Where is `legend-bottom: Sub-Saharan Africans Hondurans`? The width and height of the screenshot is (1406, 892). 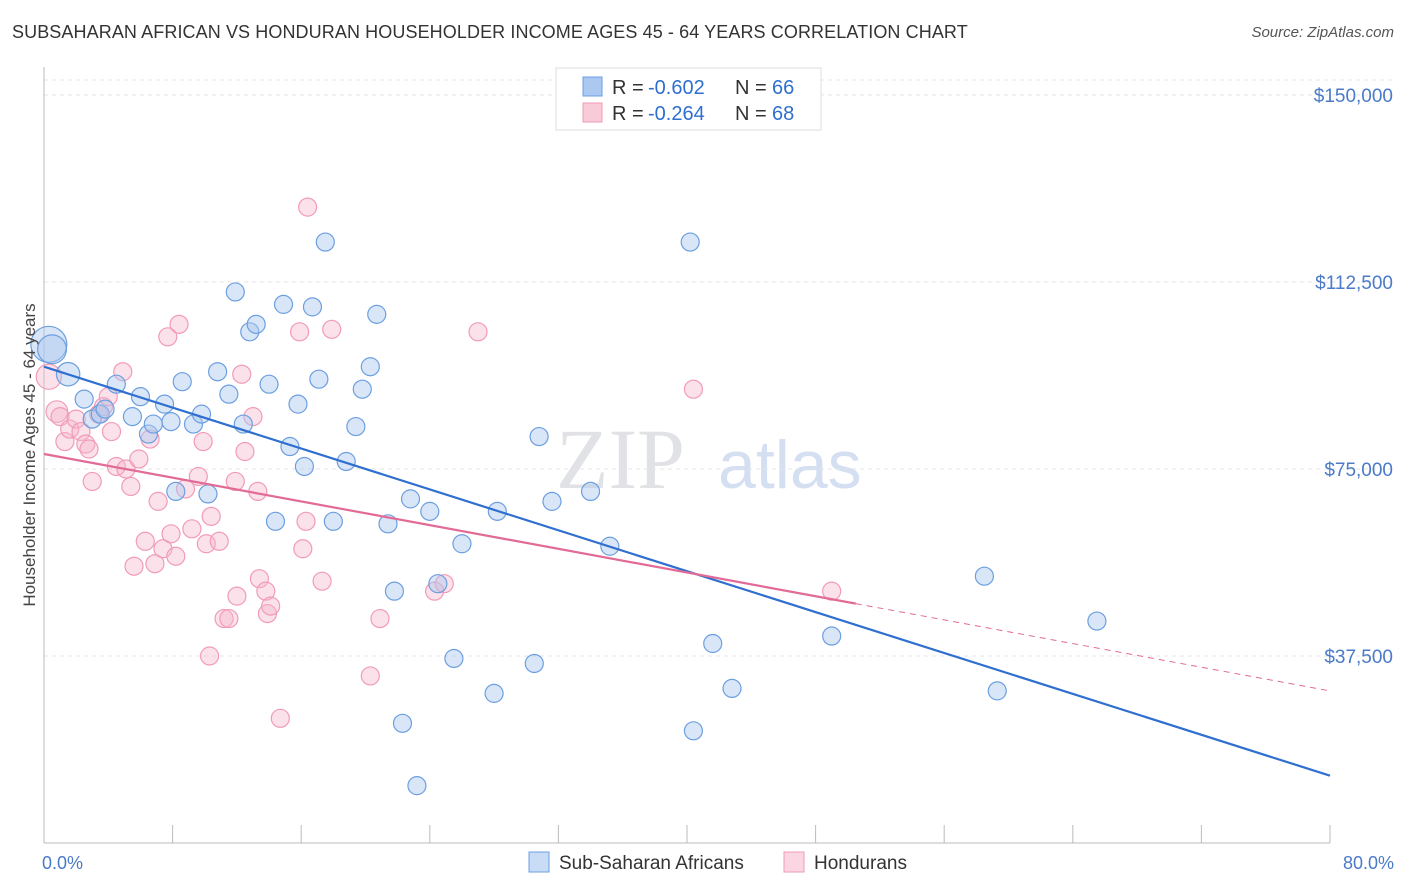
legend-bottom: Sub-Saharan Africans Hondurans is located at coordinates (717, 862).